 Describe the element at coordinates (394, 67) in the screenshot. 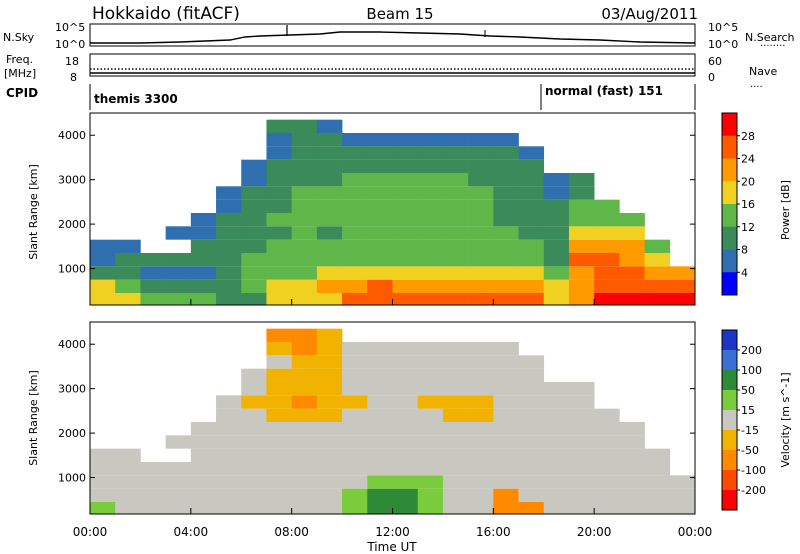

I see `freq-panel: Freq. [MHz] Nave 18 8 60 0 ···· ········` at that location.